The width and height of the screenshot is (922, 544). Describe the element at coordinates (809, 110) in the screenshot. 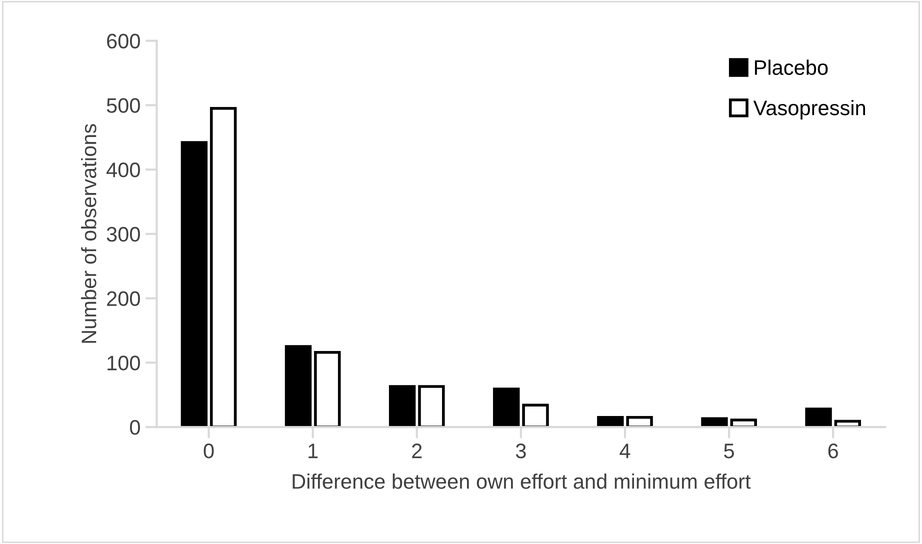

I see `legend-label: Vasopressin` at that location.